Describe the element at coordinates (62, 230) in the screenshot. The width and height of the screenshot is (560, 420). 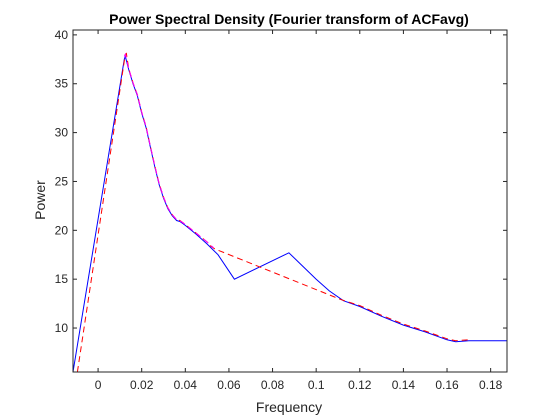
I see `y-tick-label: 20` at that location.